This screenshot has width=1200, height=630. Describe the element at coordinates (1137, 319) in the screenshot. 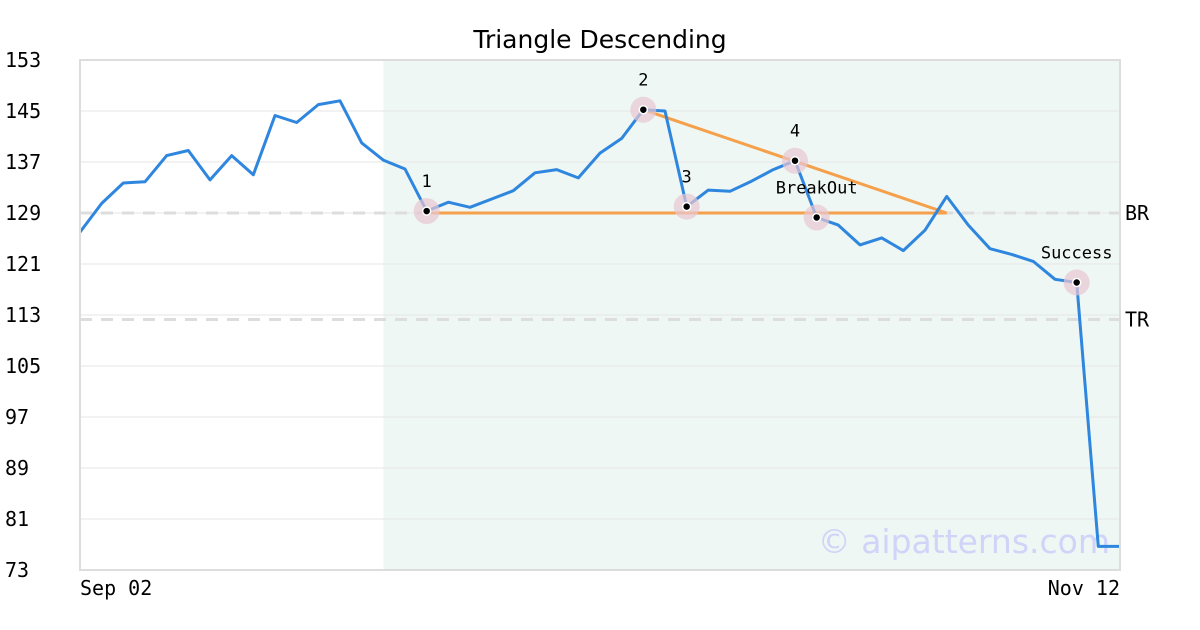

I see `level-label: TR` at that location.